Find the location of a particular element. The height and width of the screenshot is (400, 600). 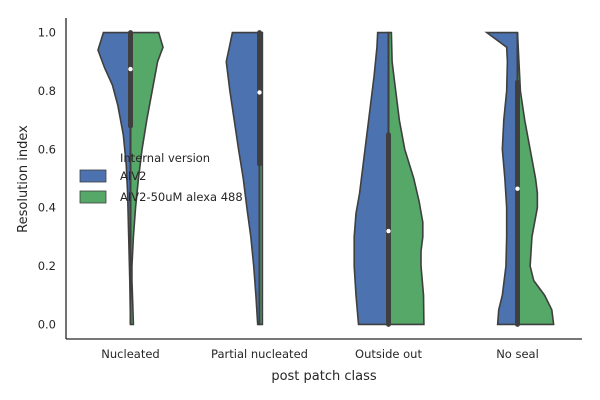

violin-aiv2-50um-alexa-488-no-seal is located at coordinates (535, 179).